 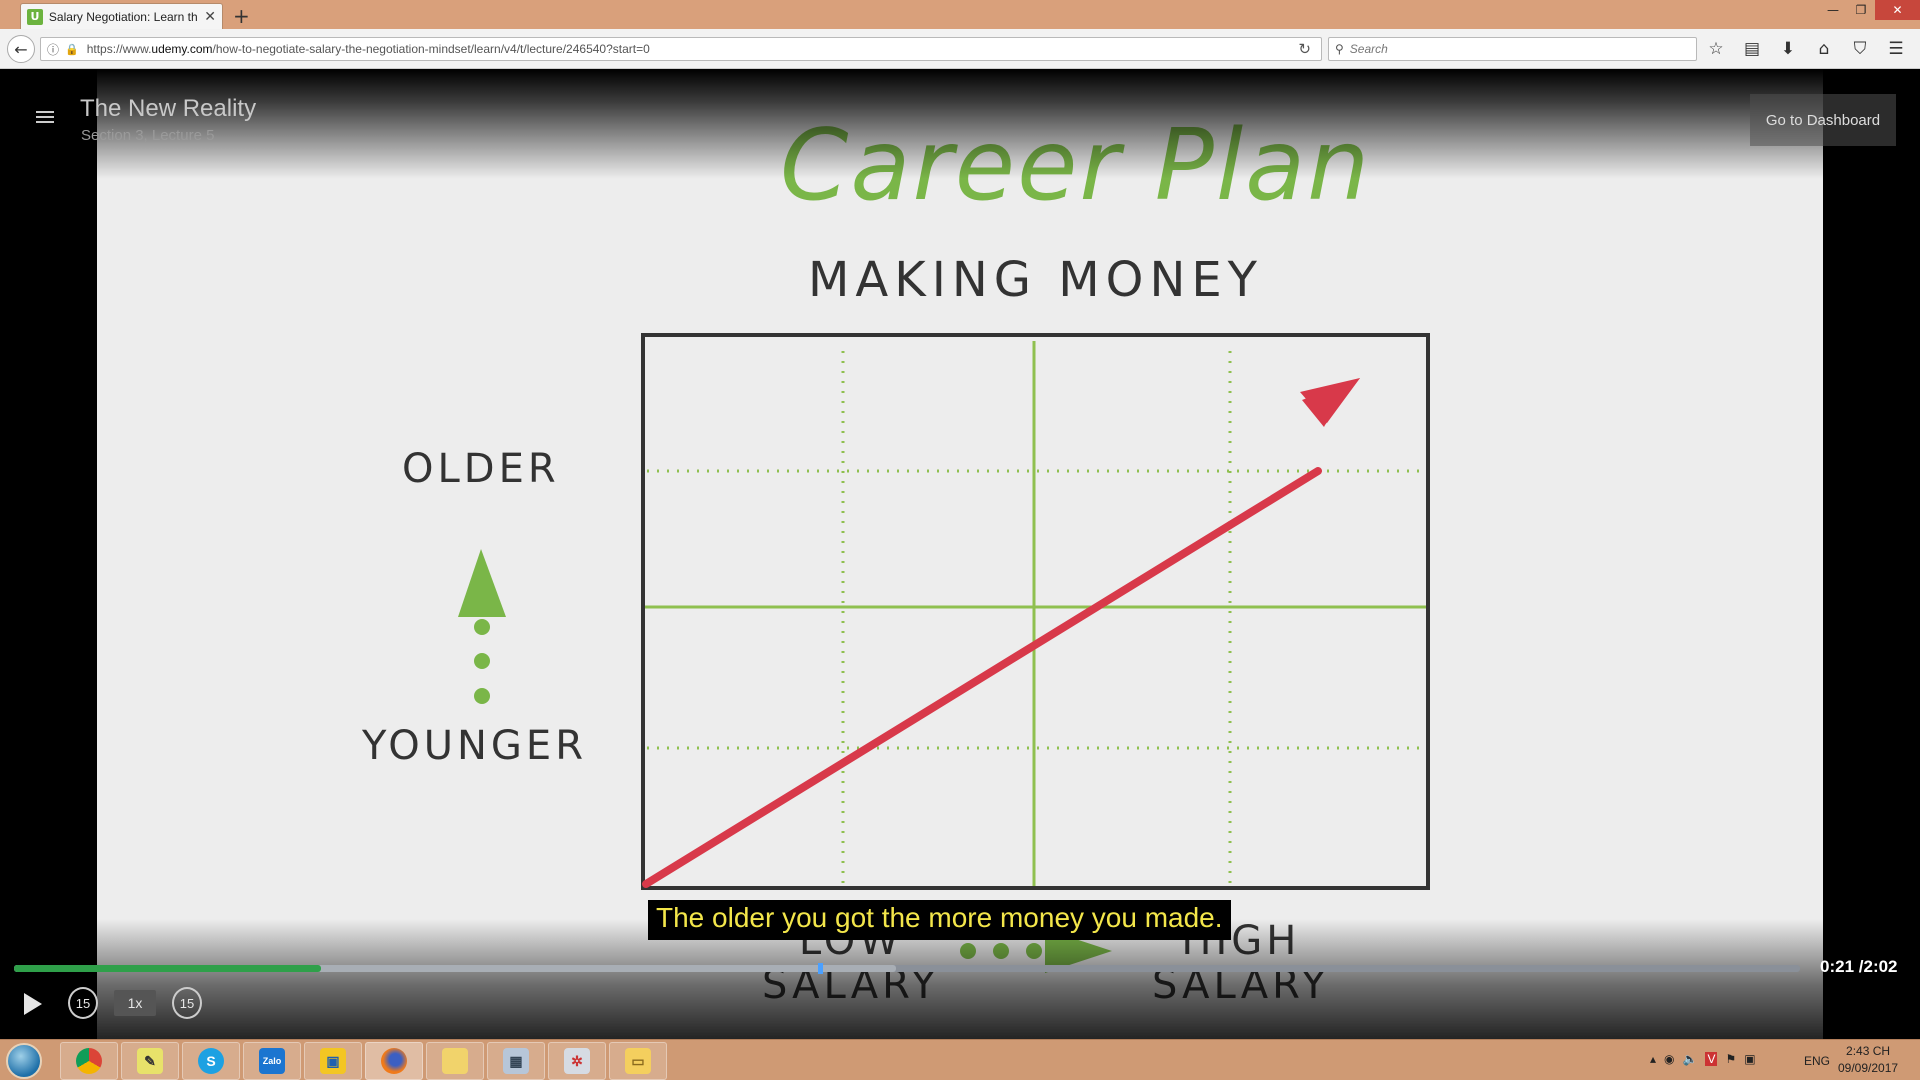 I want to click on chrome-icon, so click(x=89, y=1061).